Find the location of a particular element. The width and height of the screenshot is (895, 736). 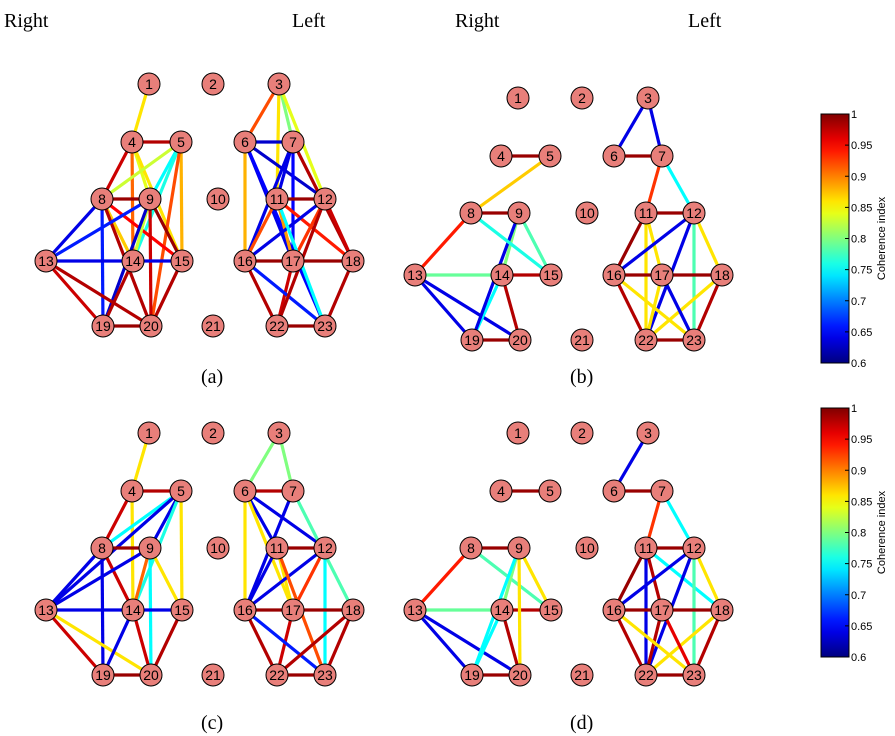

colorbar-tick-label: 0.75 is located at coordinates (861, 271).